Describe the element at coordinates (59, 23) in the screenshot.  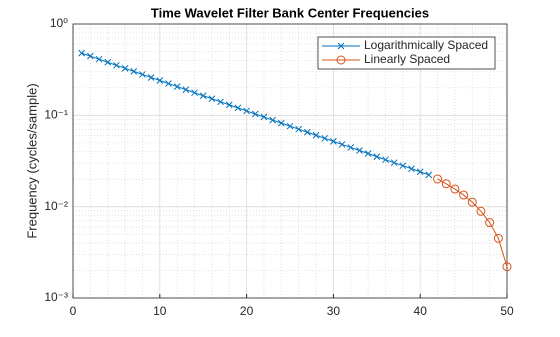
I see `y-tick-label: 10⁰` at that location.